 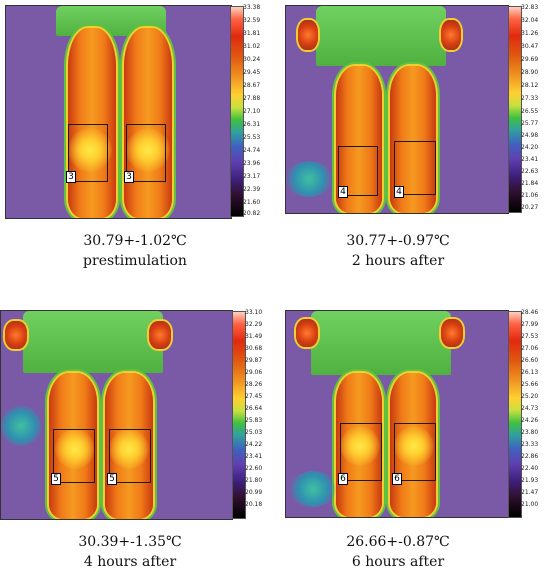 What do you see at coordinates (530, 85) in the screenshot?
I see `scale-tick: 28.12` at bounding box center [530, 85].